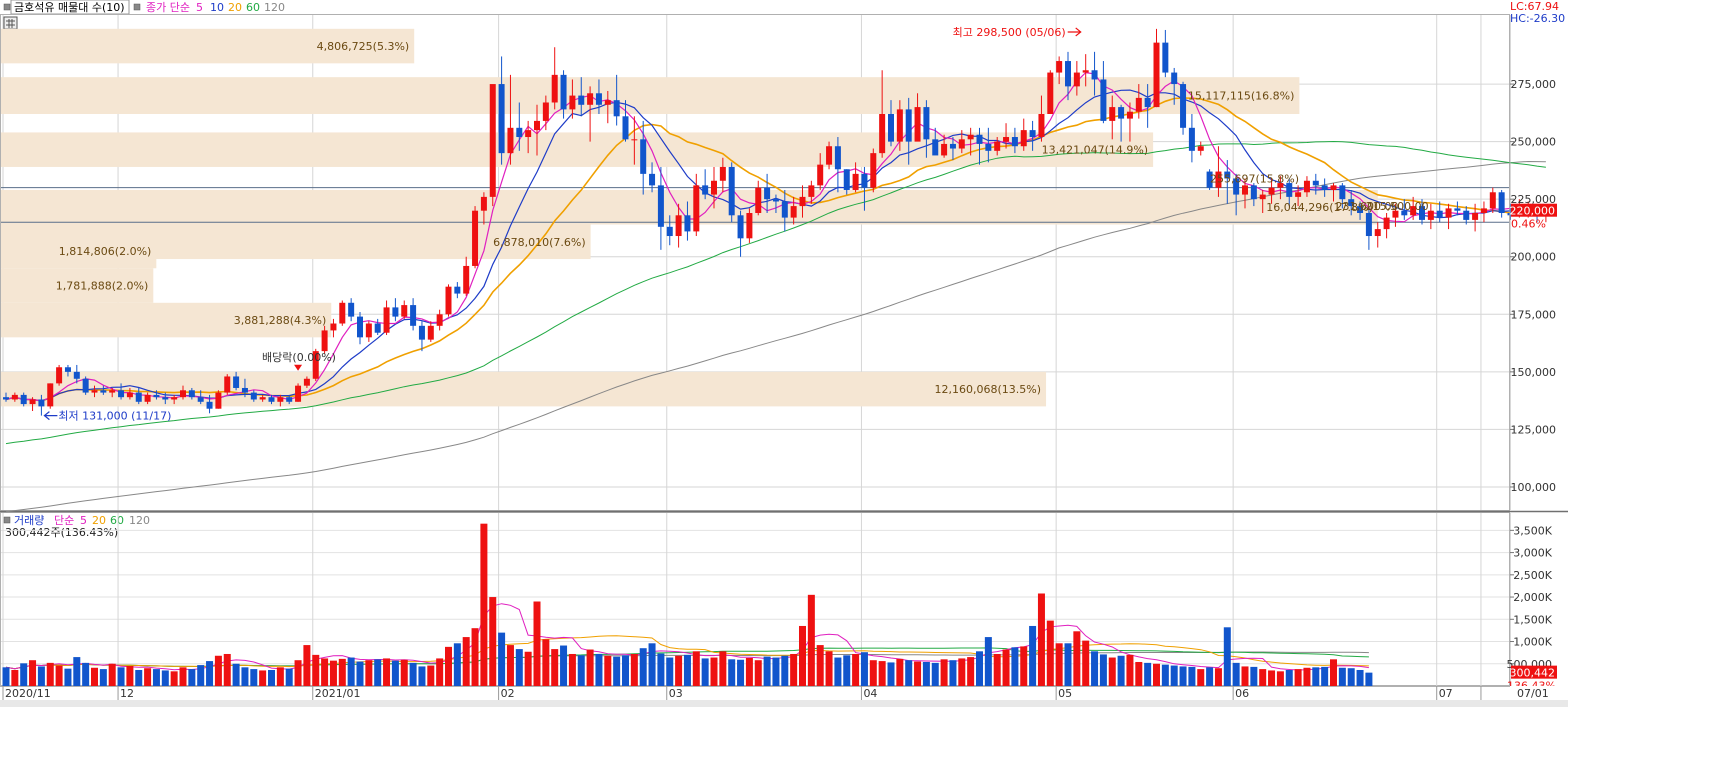 The image size is (1727, 779). What do you see at coordinates (10, 23) in the screenshot?
I see `table-toggle-icon` at bounding box center [10, 23].